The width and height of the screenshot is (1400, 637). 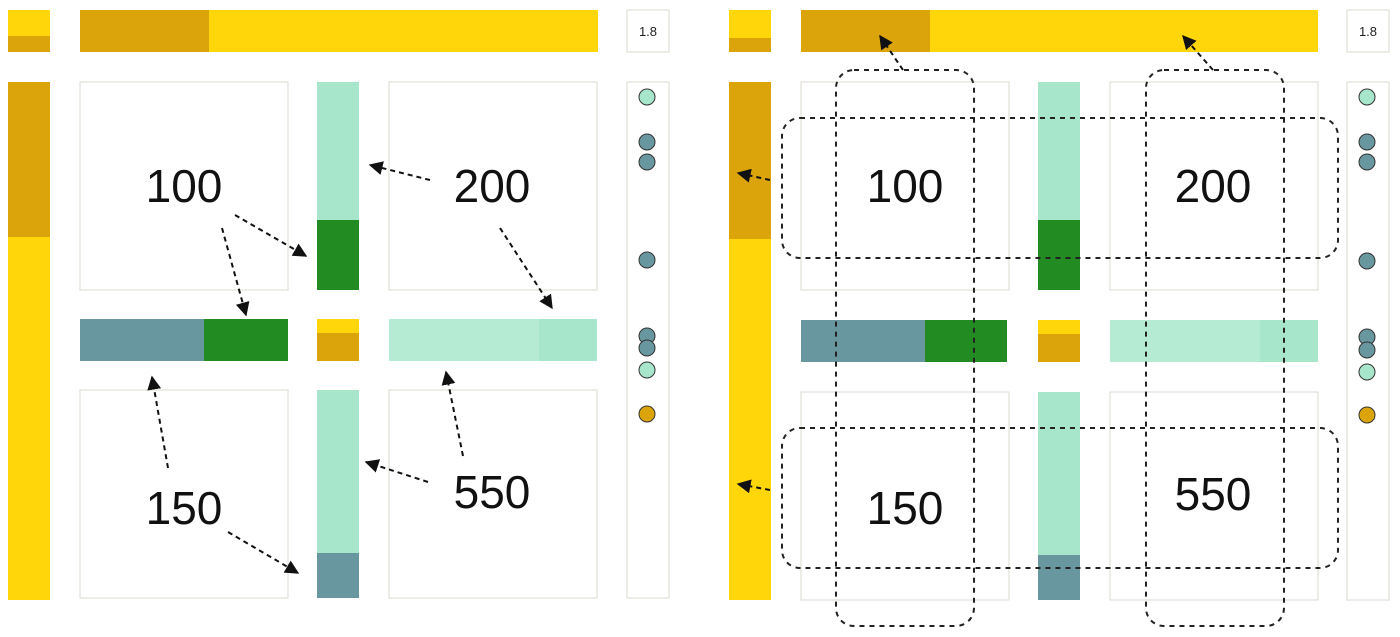 What do you see at coordinates (158, 422) in the screenshot?
I see `arrow-150-to-row` at bounding box center [158, 422].